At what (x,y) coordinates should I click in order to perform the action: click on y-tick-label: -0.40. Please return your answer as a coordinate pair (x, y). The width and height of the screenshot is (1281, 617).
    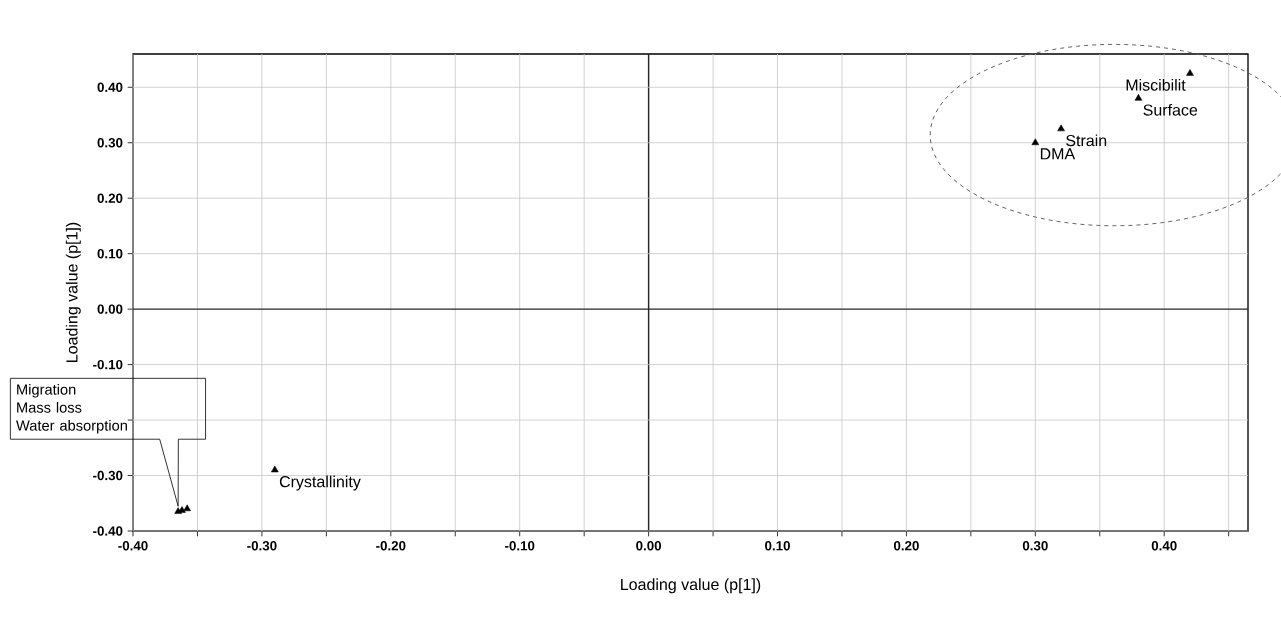
    Looking at the image, I should click on (108, 531).